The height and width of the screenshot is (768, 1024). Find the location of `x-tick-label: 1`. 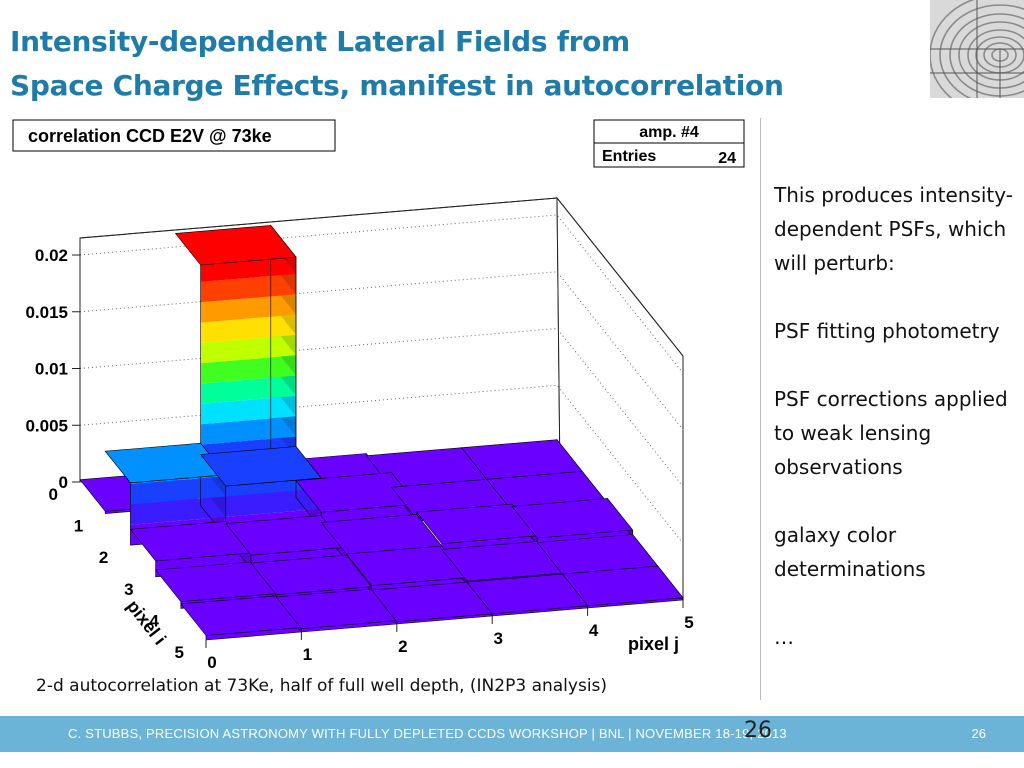

x-tick-label: 1 is located at coordinates (307, 654).